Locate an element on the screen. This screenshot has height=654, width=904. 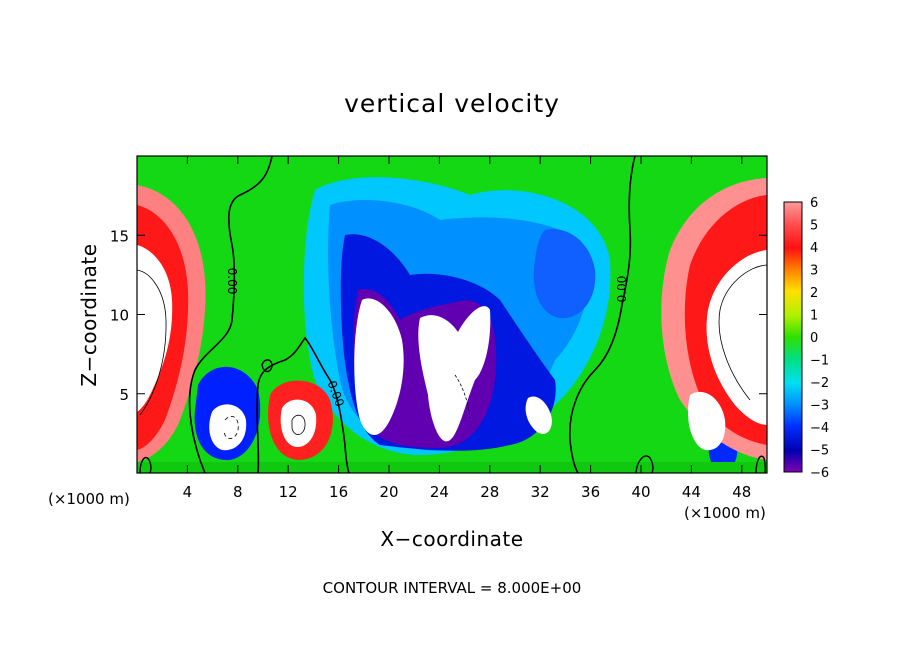
lower-strip is located at coordinates (452, 467).